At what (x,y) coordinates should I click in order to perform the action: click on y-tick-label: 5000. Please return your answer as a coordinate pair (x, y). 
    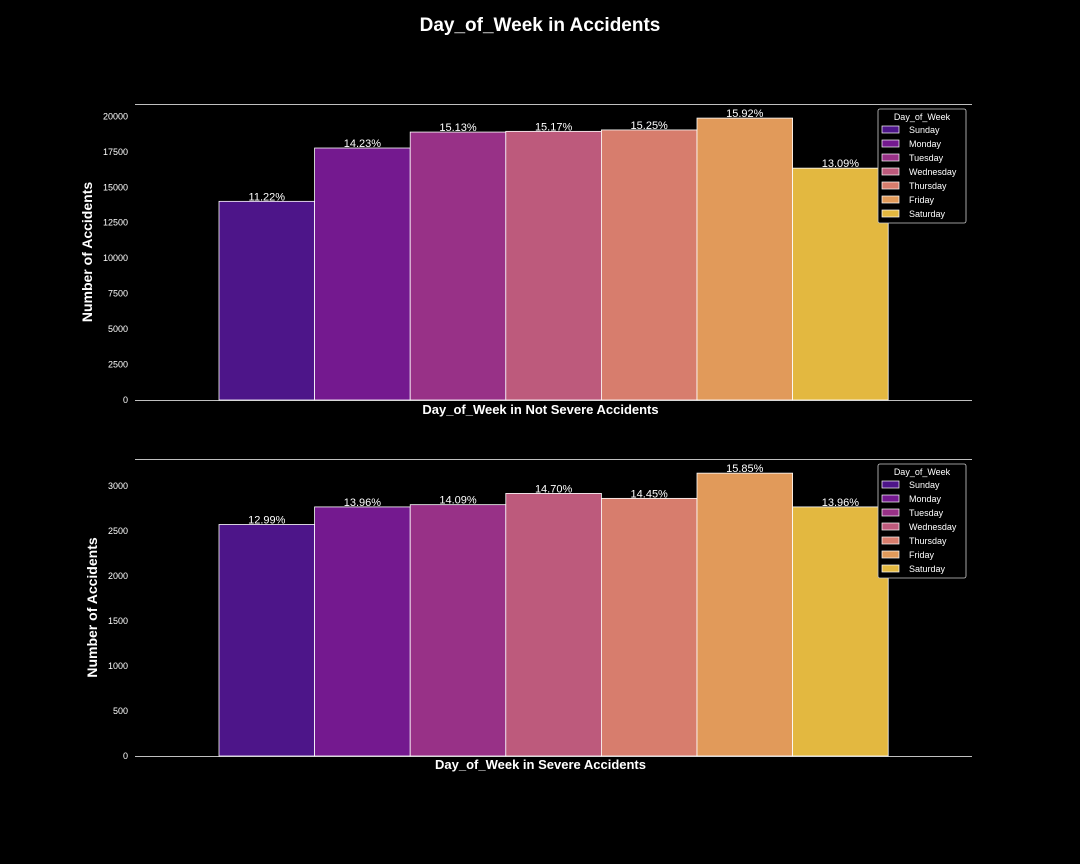
    Looking at the image, I should click on (118, 329).